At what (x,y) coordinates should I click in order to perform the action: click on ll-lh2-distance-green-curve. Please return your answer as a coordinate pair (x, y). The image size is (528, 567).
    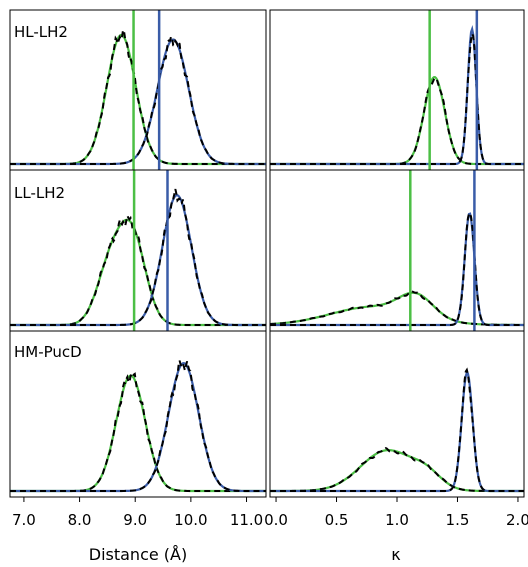
    Looking at the image, I should click on (138, 272).